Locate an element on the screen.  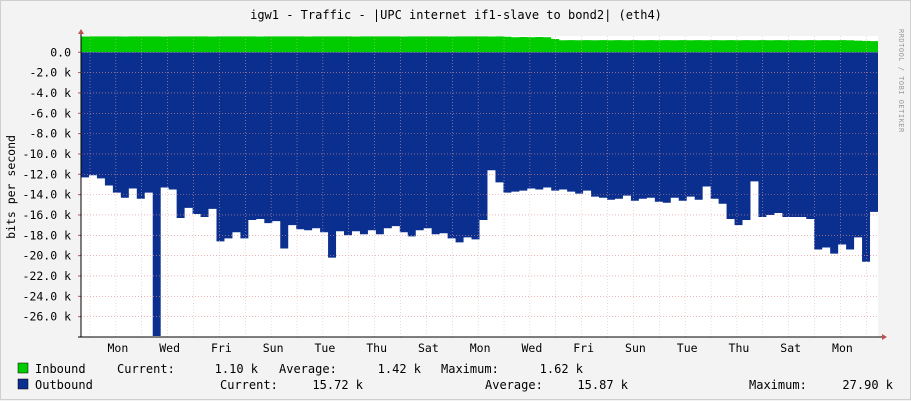
legend-inbound-current: 1.10 k is located at coordinates (237, 369).